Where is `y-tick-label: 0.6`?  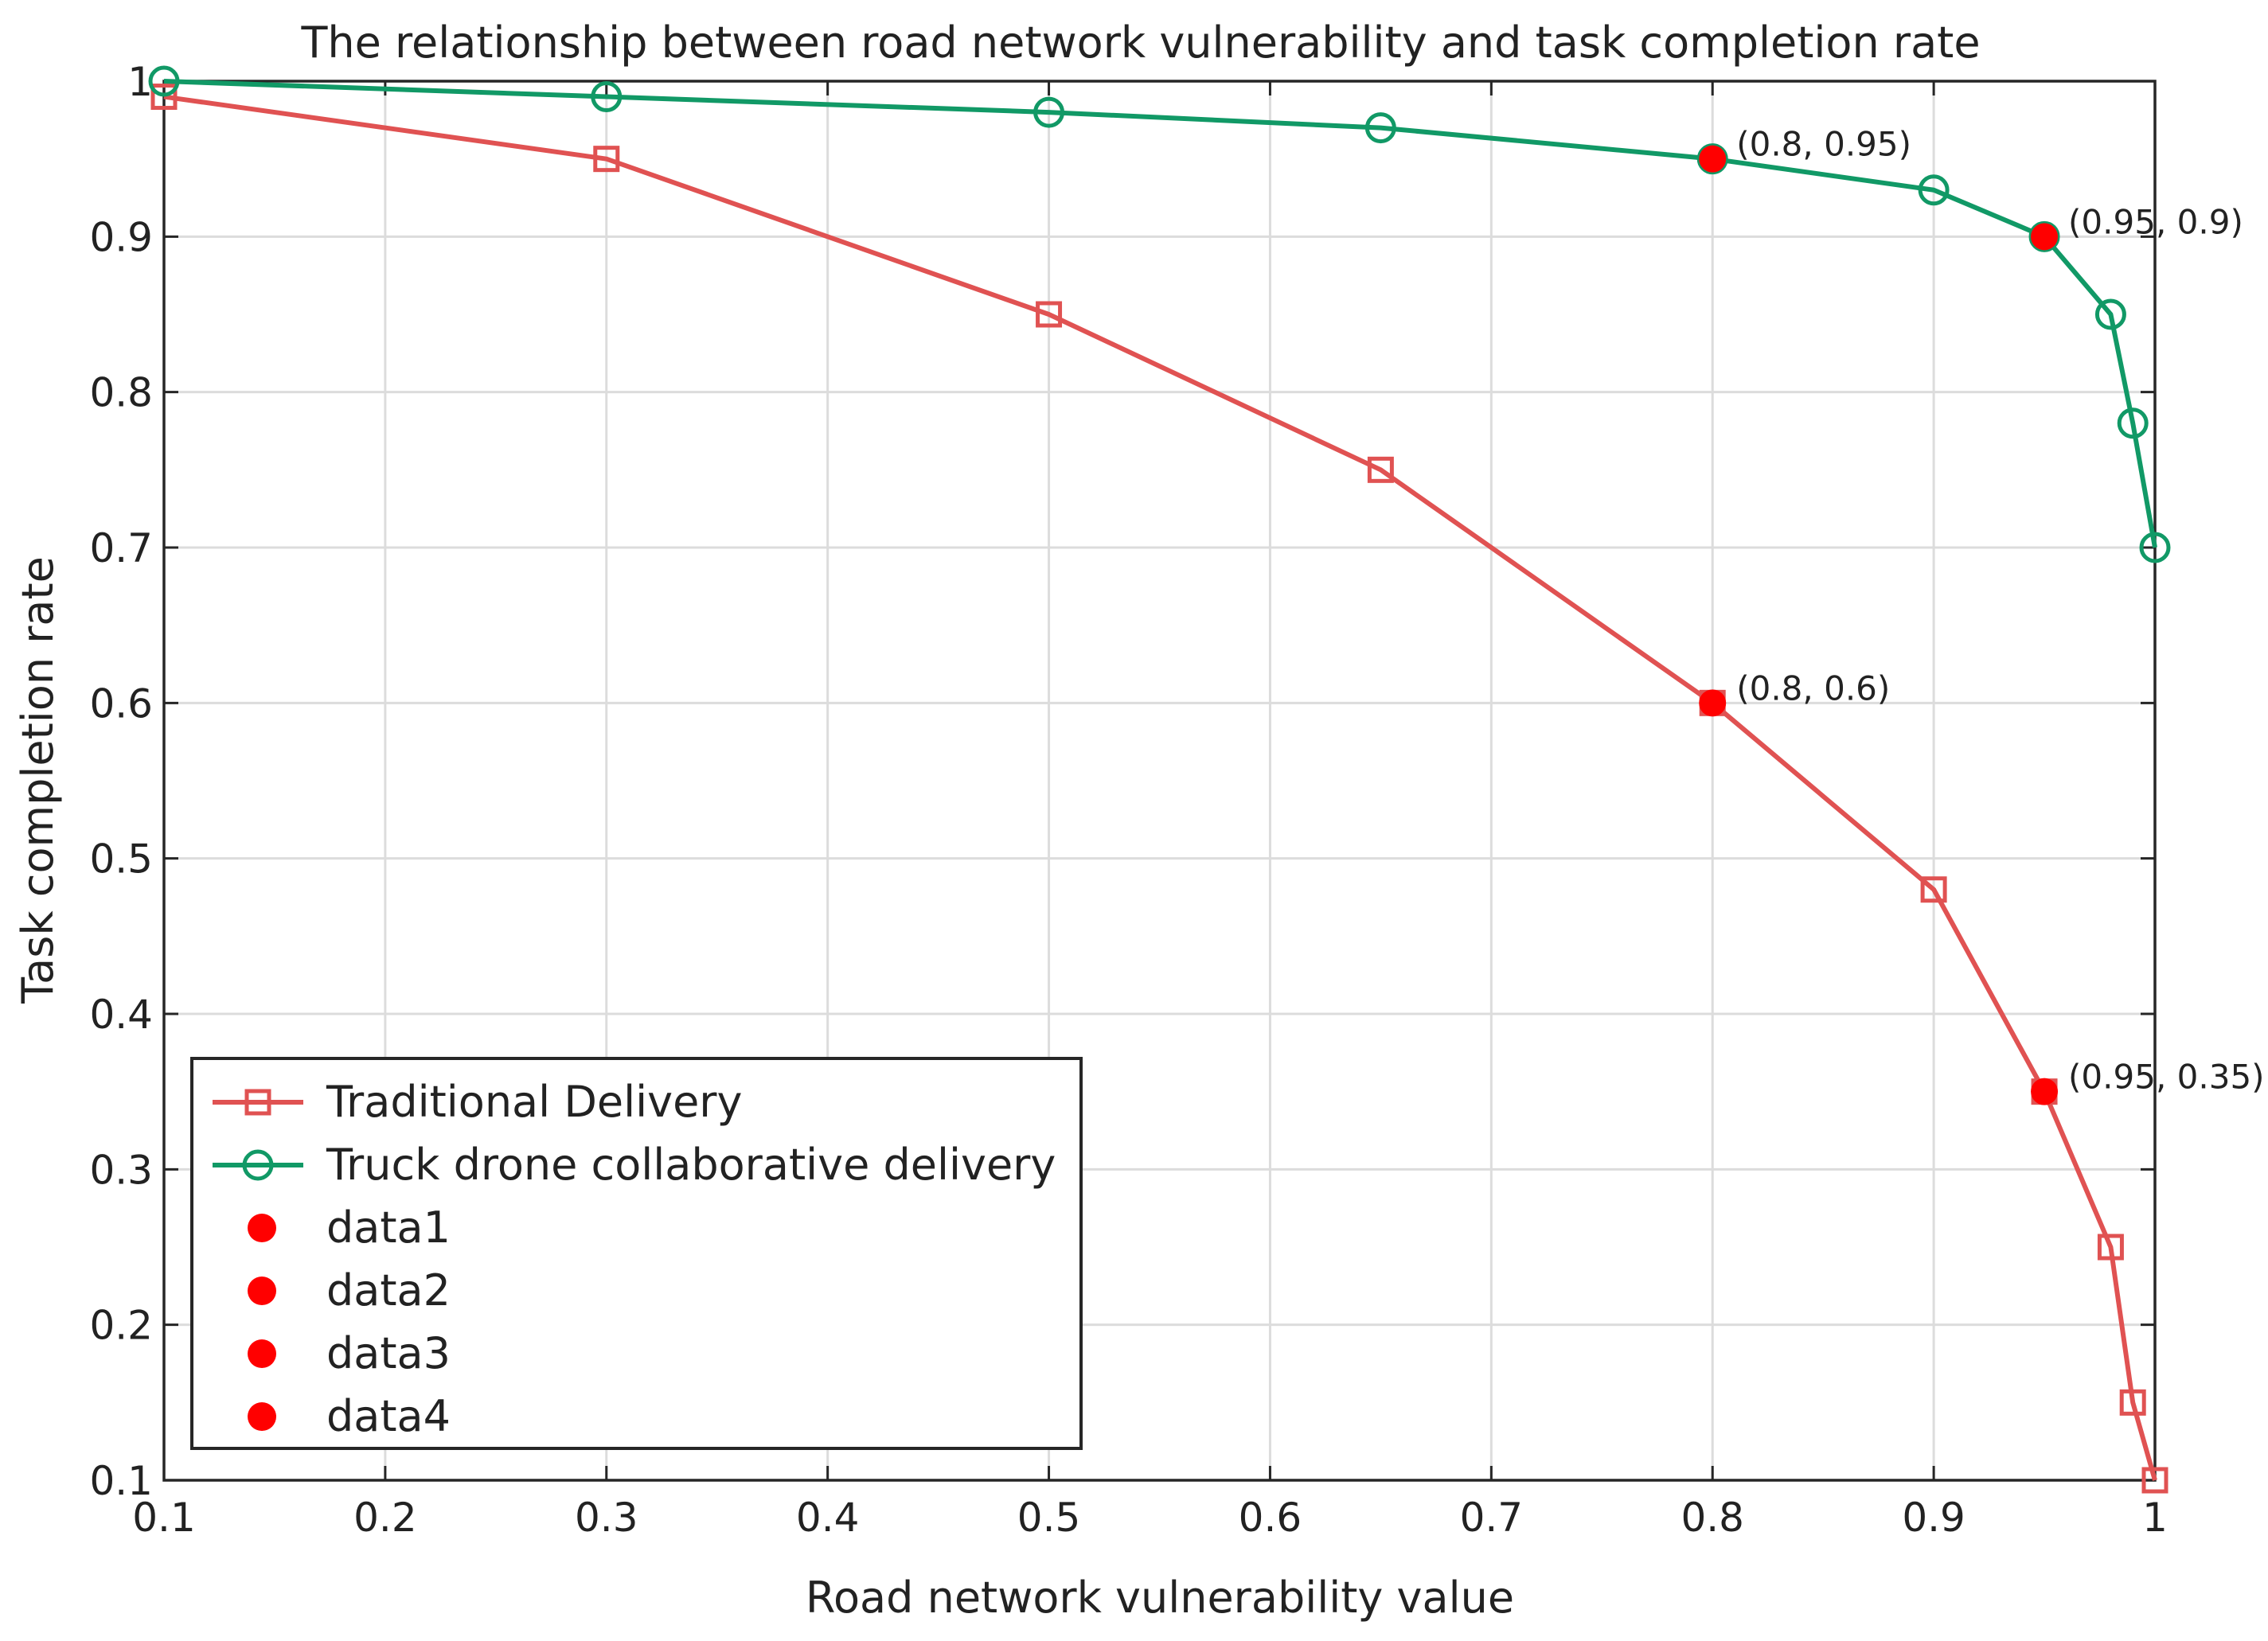
y-tick-label: 0.6 is located at coordinates (121, 703).